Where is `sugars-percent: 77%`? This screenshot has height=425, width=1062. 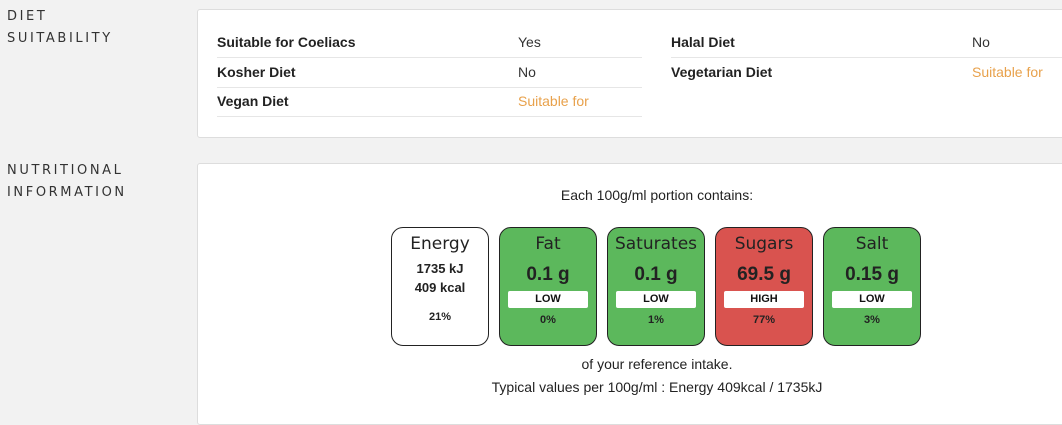 sugars-percent: 77% is located at coordinates (764, 320).